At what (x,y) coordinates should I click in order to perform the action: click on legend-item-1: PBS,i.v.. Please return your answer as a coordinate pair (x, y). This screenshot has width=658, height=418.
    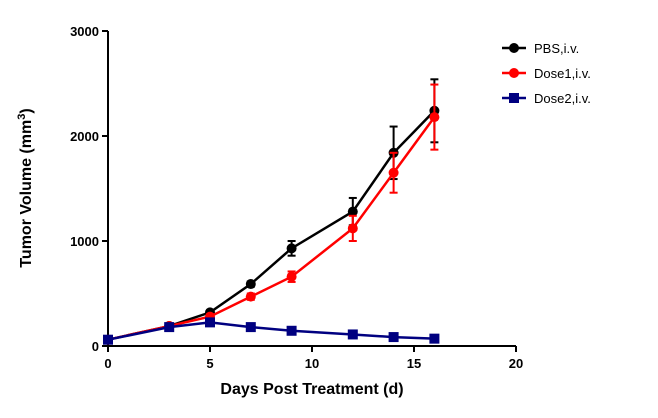
    Looking at the image, I should click on (540, 48).